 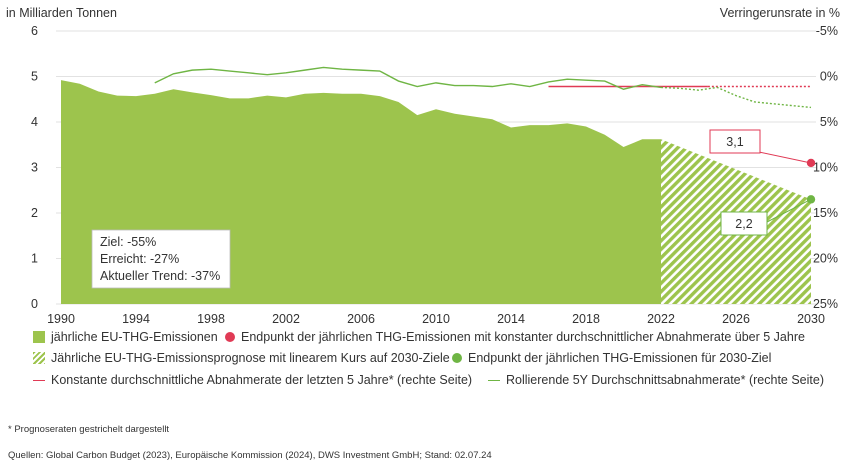 What do you see at coordinates (139, 259) in the screenshot?
I see `summary-line: Erreicht: -27%` at bounding box center [139, 259].